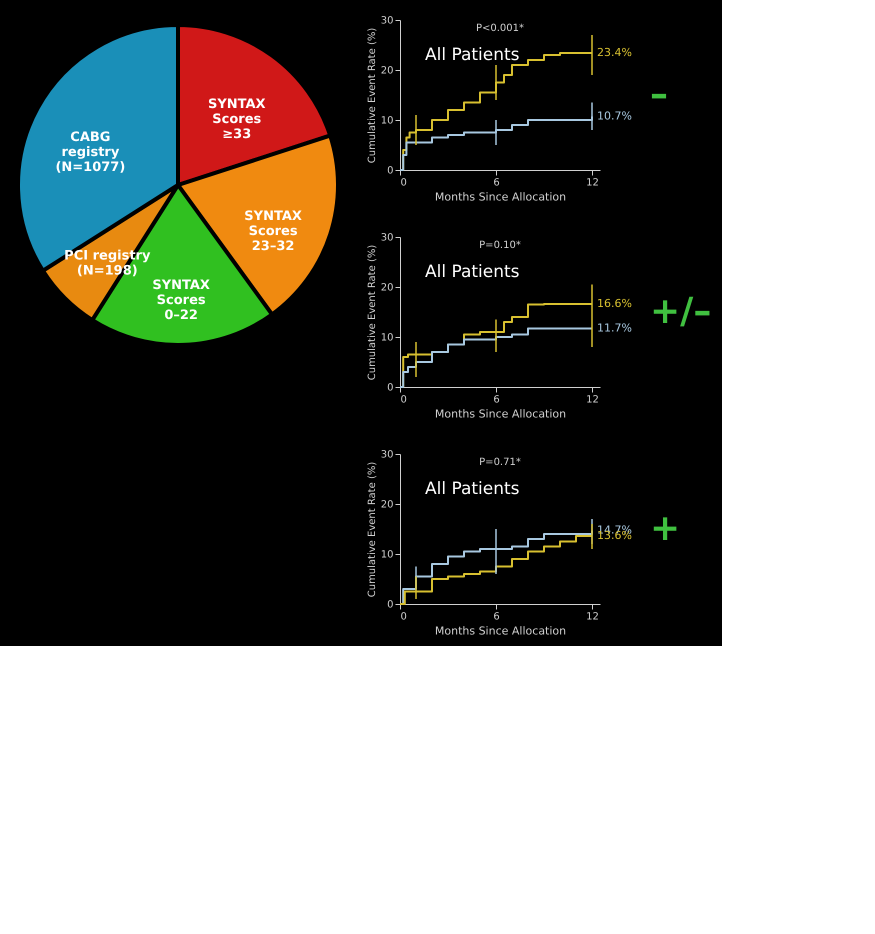 The height and width of the screenshot is (934, 875). What do you see at coordinates (614, 303) in the screenshot?
I see `data-label: 16.6%` at bounding box center [614, 303].